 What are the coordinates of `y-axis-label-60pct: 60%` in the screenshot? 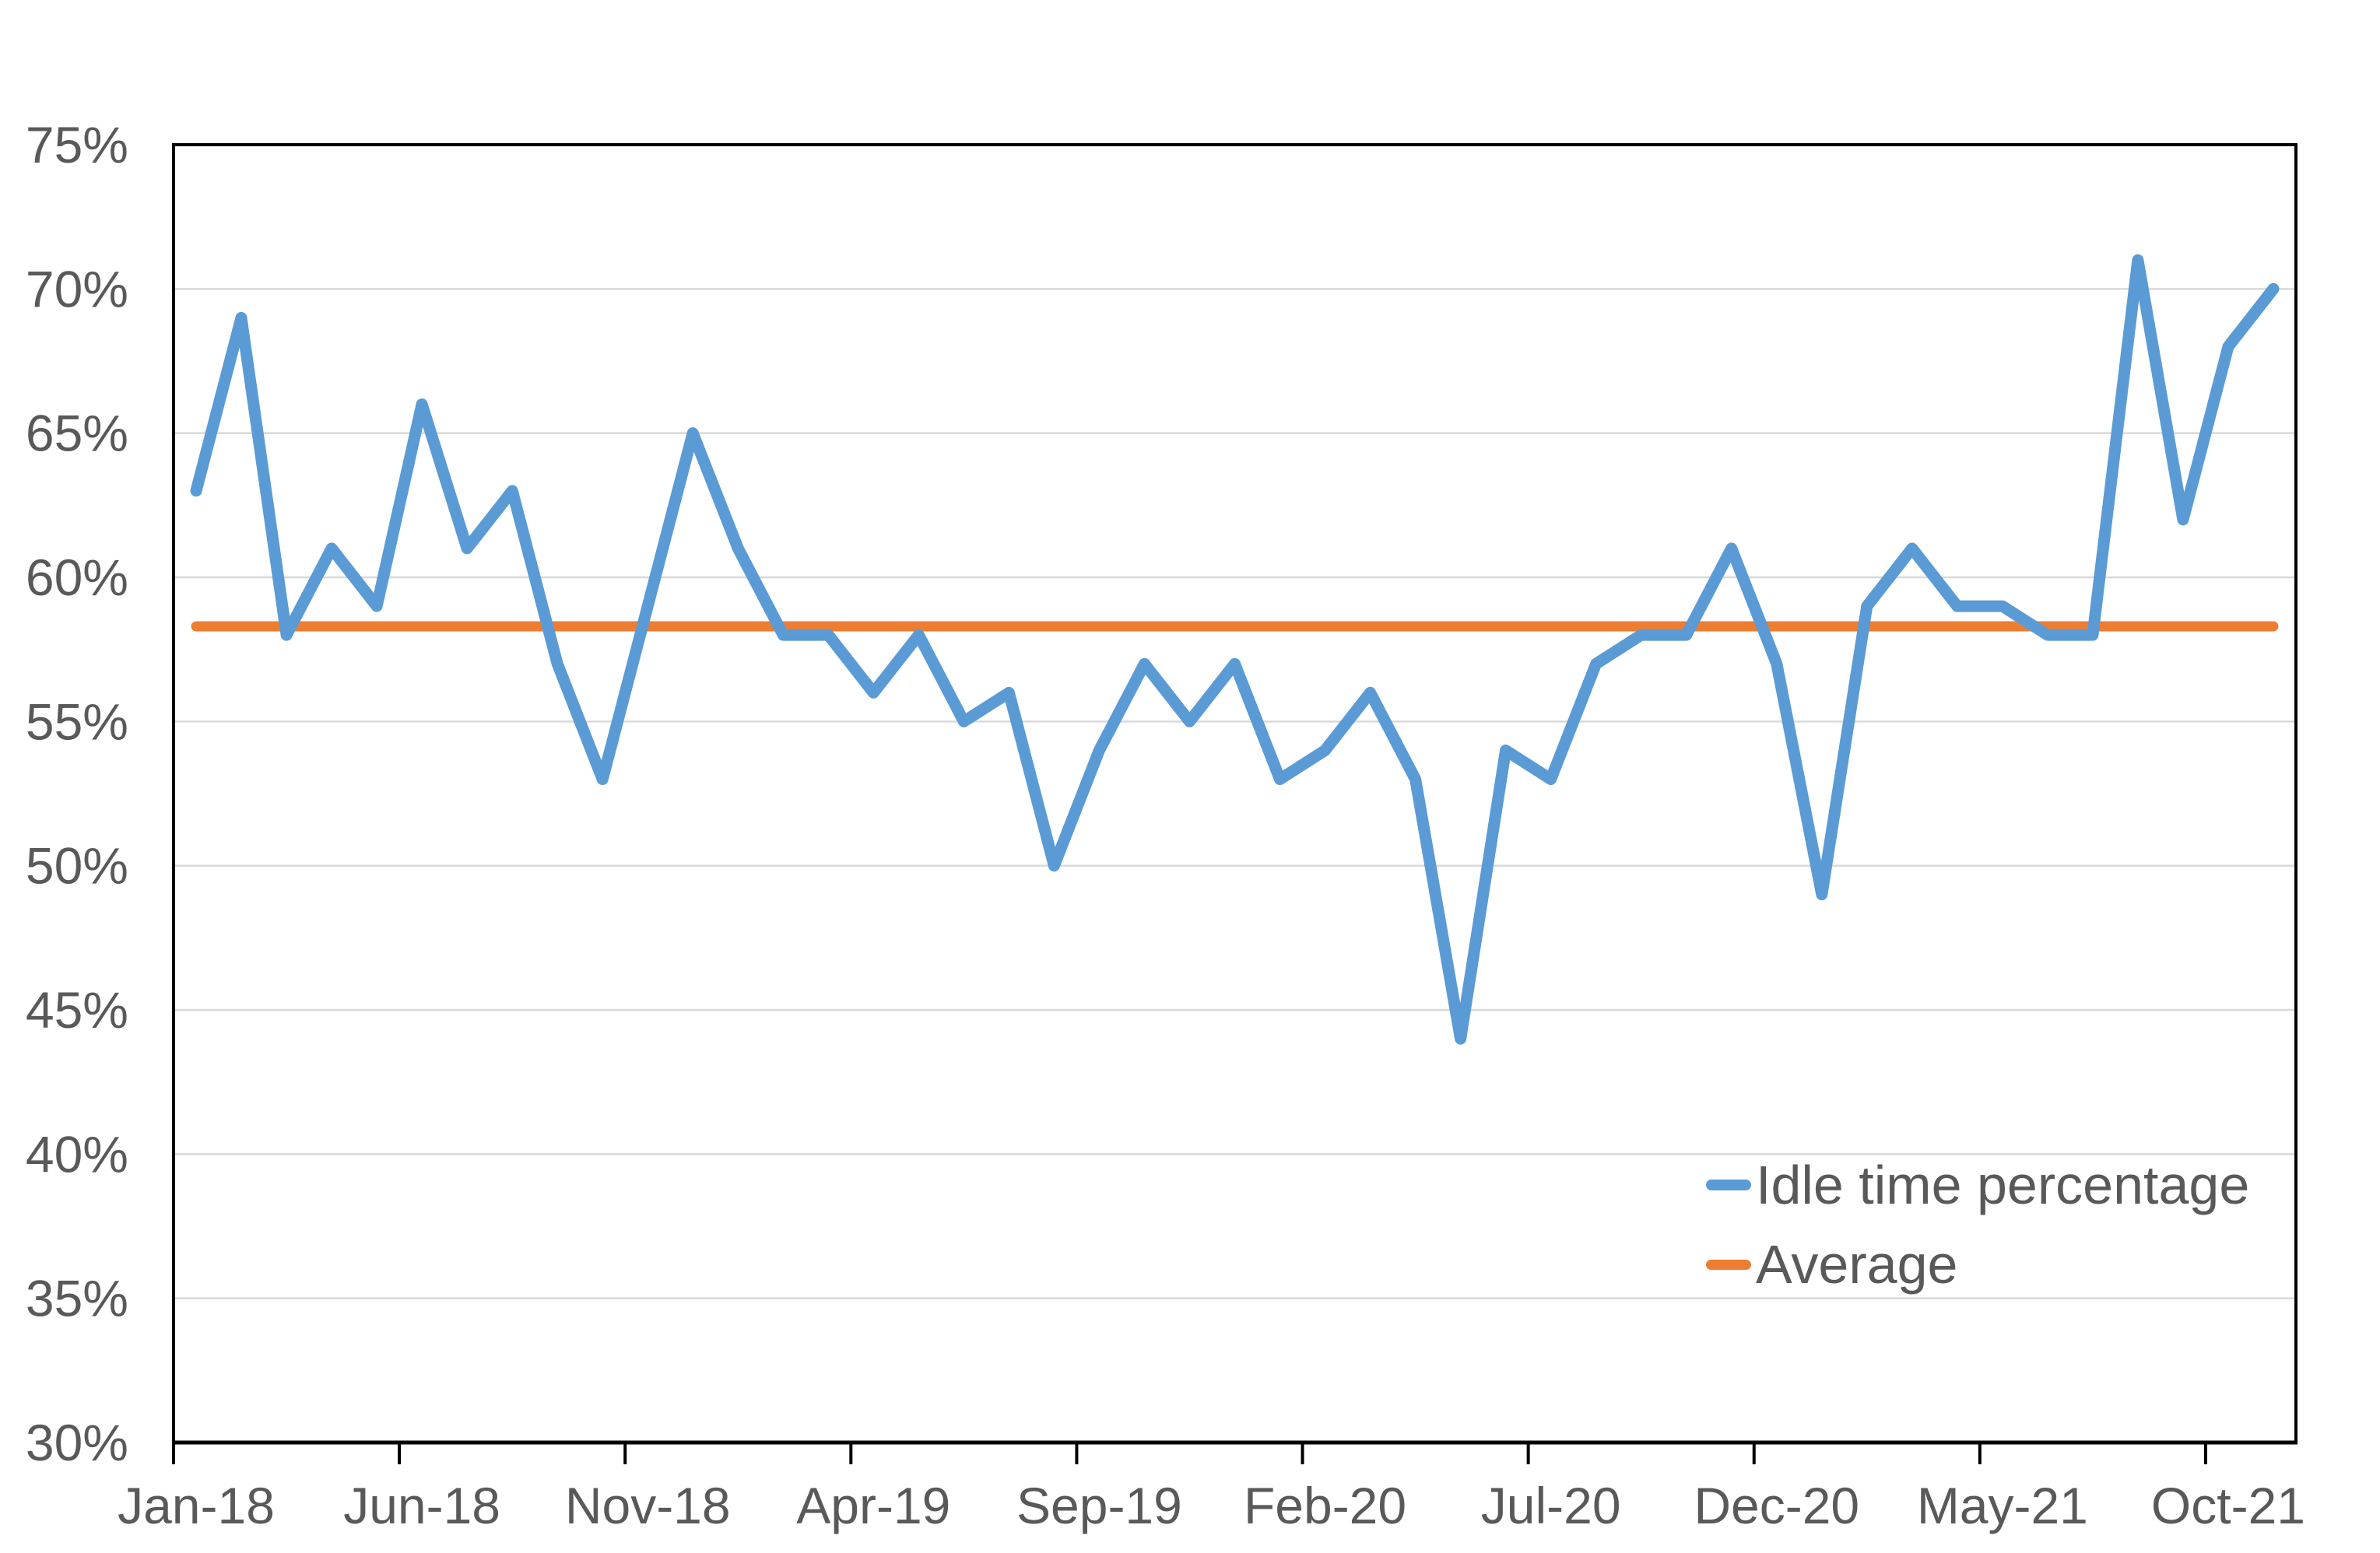 It's located at (77, 577).